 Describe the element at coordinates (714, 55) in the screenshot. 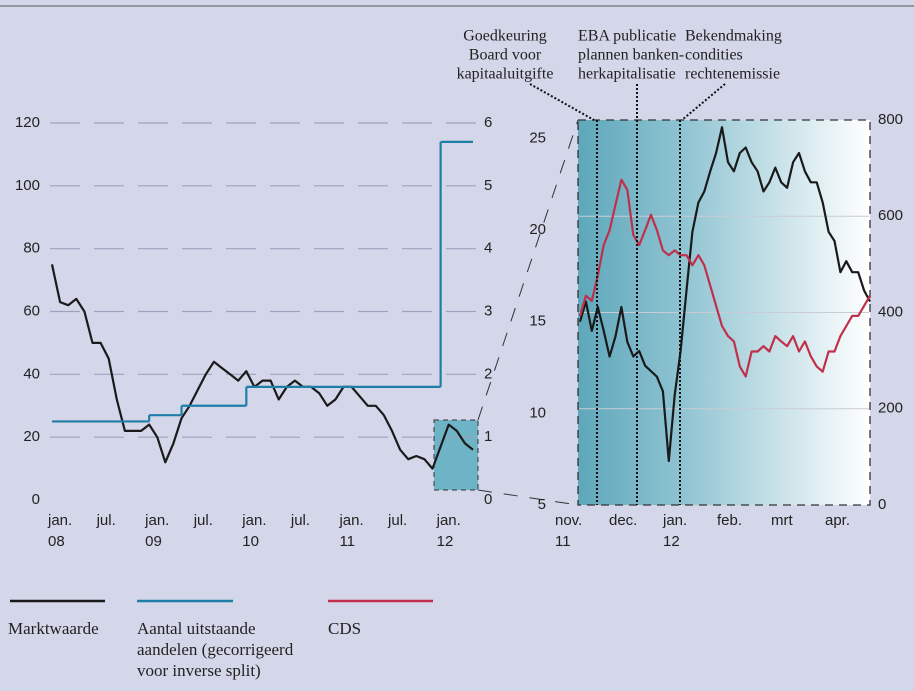

I see `annotation: condities` at that location.